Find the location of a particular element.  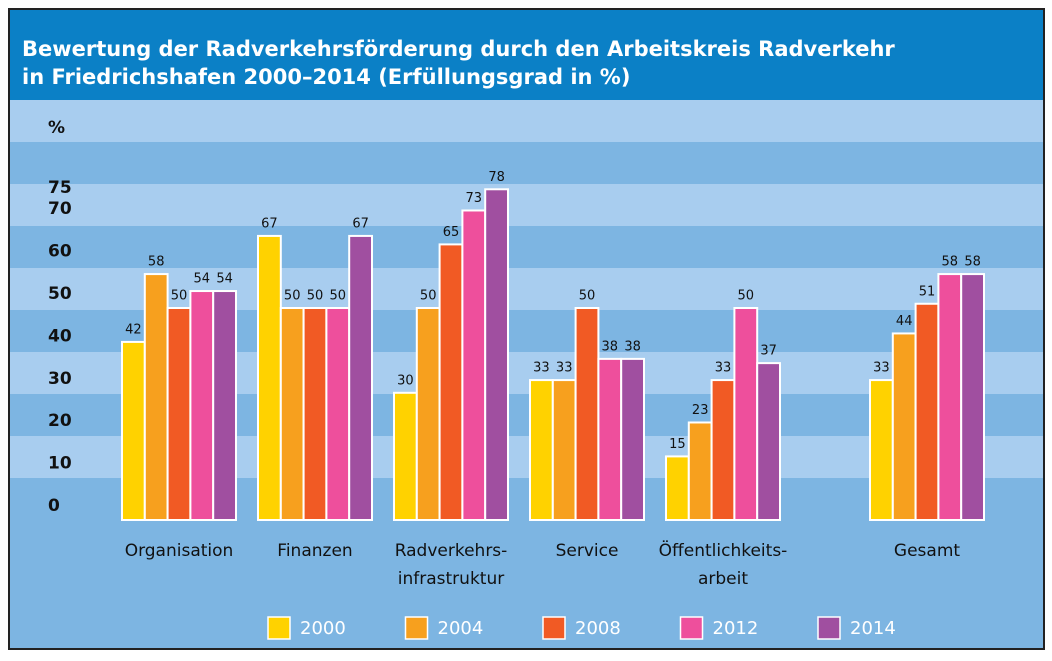

y-tick-label: 60 is located at coordinates (60, 252).